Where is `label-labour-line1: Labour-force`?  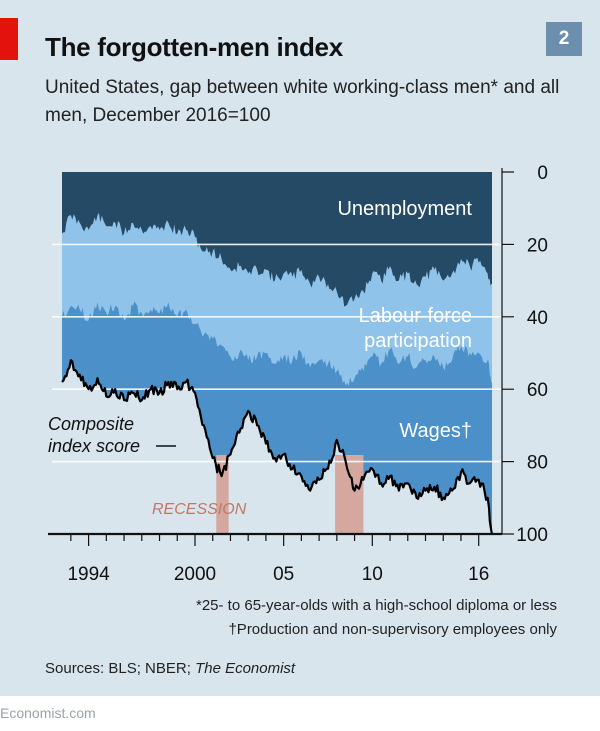
label-labour-line1: Labour-force is located at coordinates (415, 316).